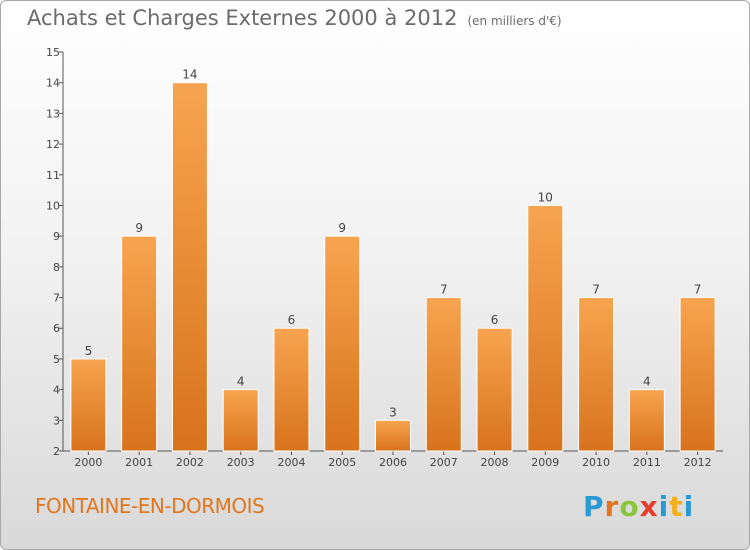 The image size is (750, 550). I want to click on bar-data-label: 5, so click(89, 351).